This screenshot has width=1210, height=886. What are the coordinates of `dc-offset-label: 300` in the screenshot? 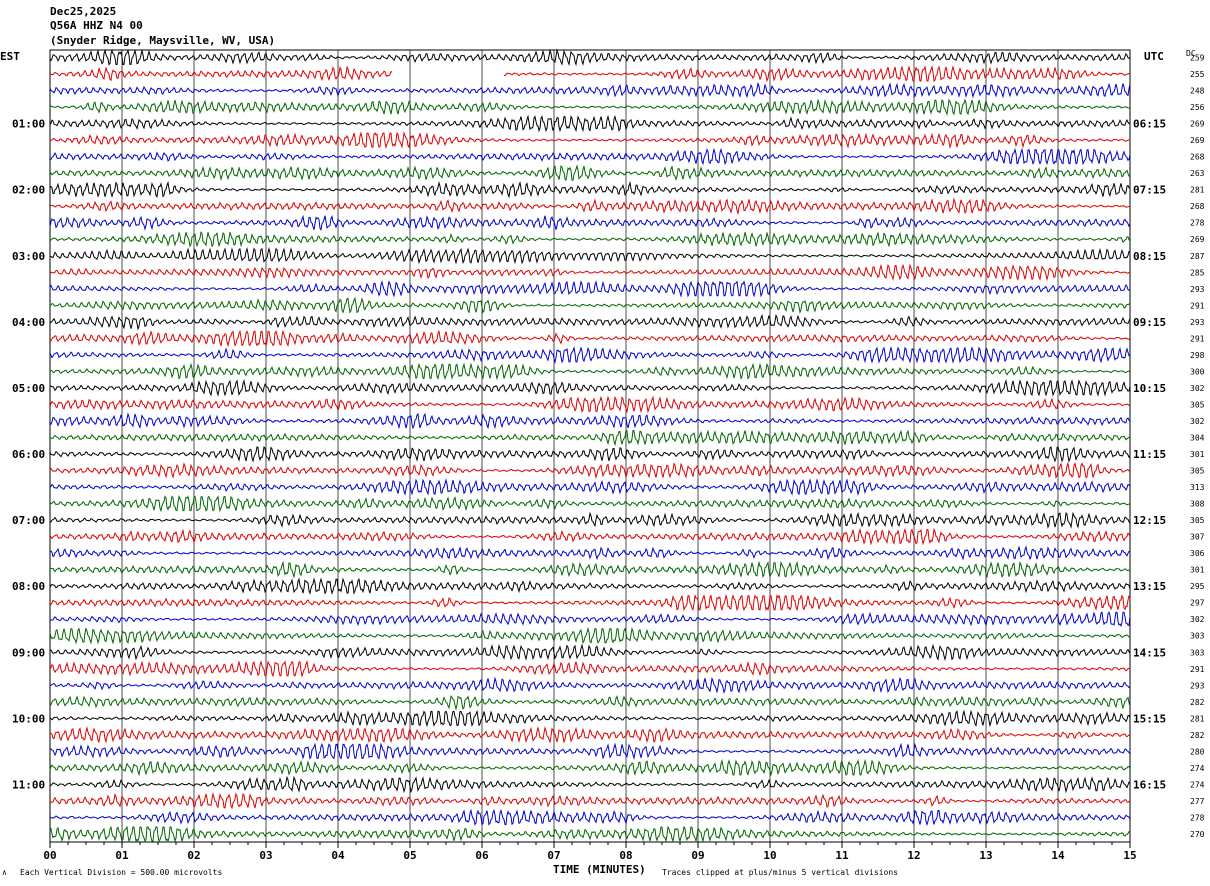 It's located at (1197, 371).